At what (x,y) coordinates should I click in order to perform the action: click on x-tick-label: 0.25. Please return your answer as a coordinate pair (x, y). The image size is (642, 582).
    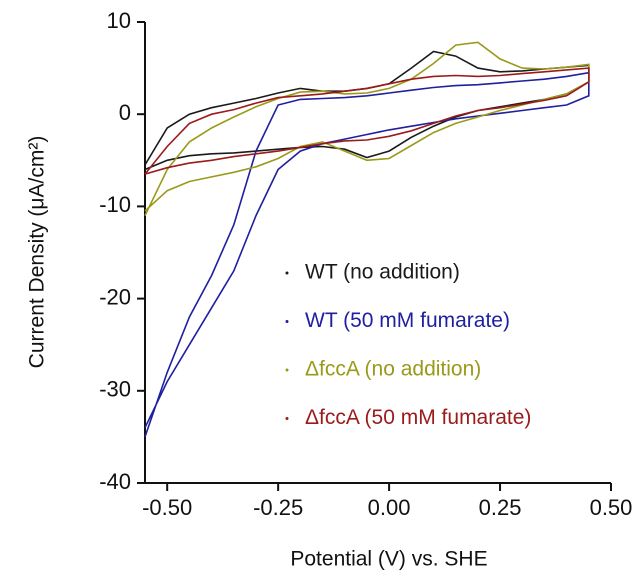
    Looking at the image, I should click on (500, 507).